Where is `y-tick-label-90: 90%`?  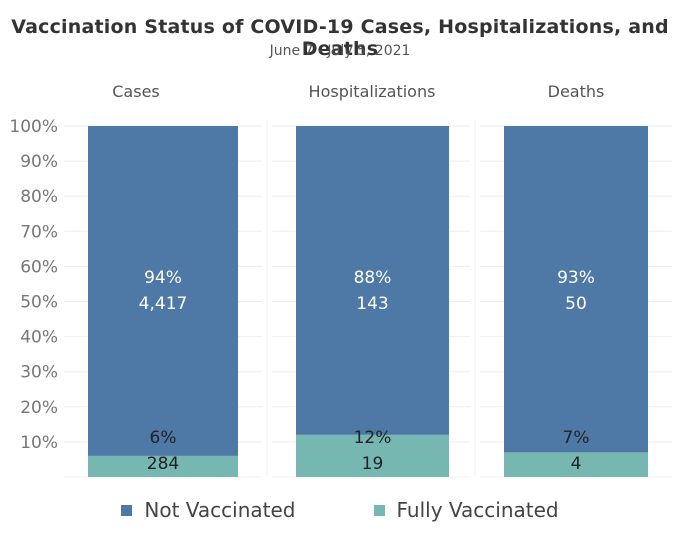 y-tick-label-90: 90% is located at coordinates (39, 162).